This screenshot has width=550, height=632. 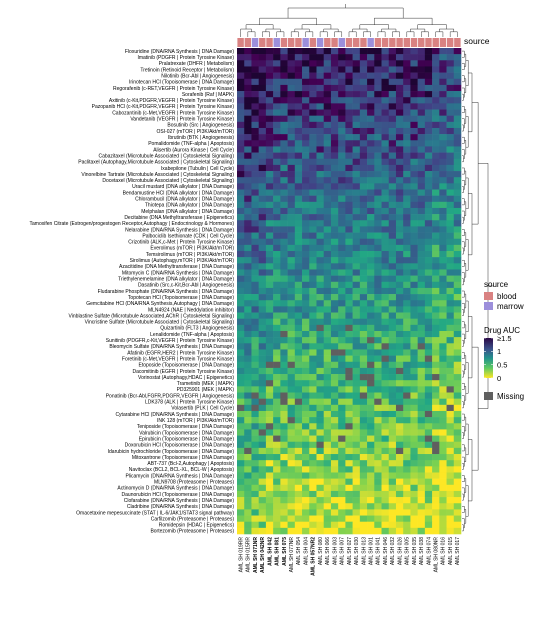 I want to click on row-label: Ixabepilone (Tubulin | Cell Cycle), so click(x=197, y=169).